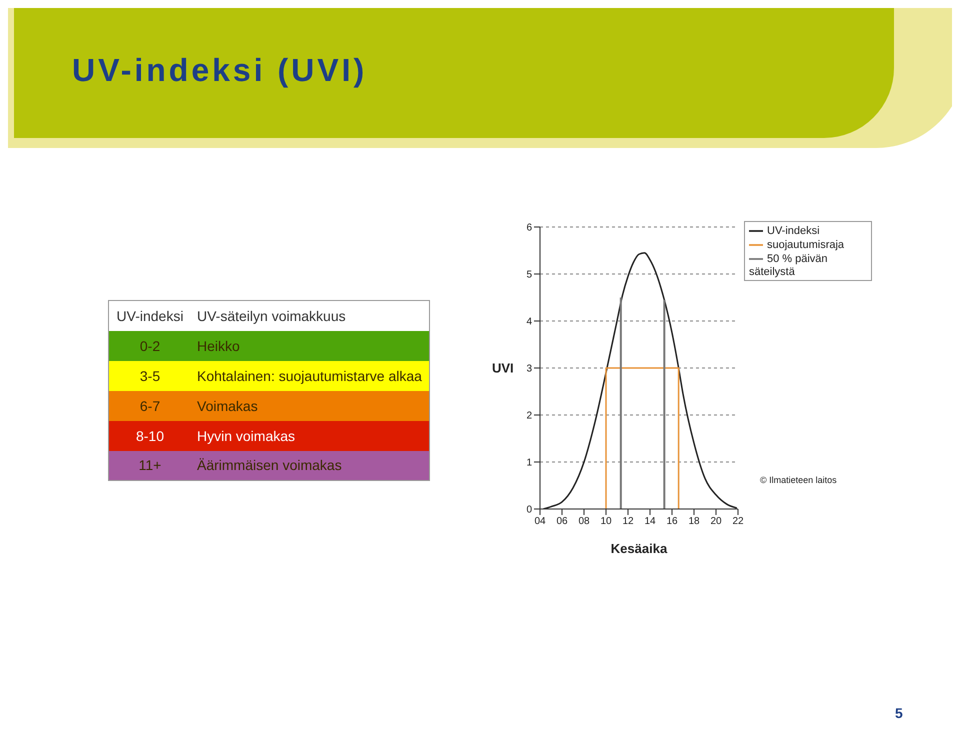  Describe the element at coordinates (529, 416) in the screenshot. I see `y-tick-label: 2` at that location.